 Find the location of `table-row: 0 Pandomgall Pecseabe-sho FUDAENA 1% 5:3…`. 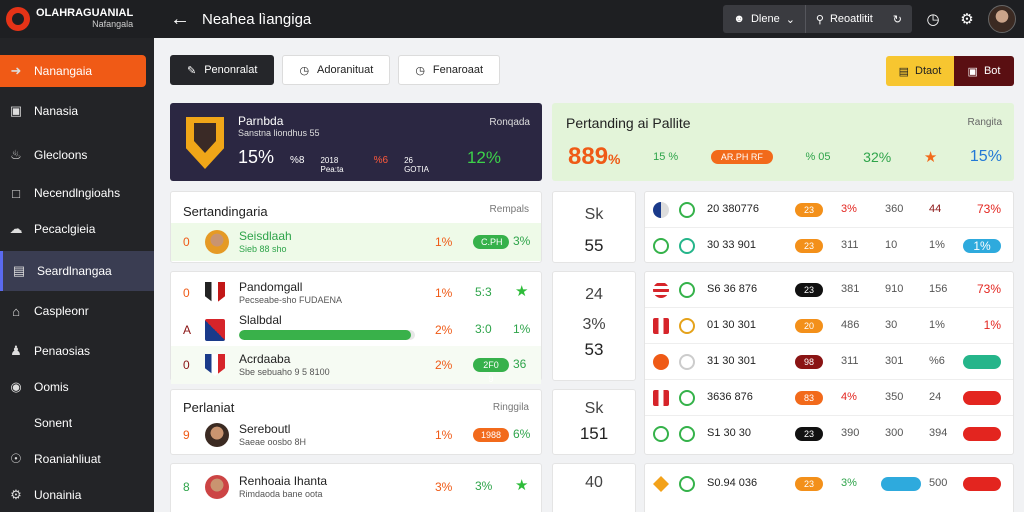

table-row: 0 Pandomgall Pecseabe-sho FUDAENA 1% 5:3… is located at coordinates (356, 293).